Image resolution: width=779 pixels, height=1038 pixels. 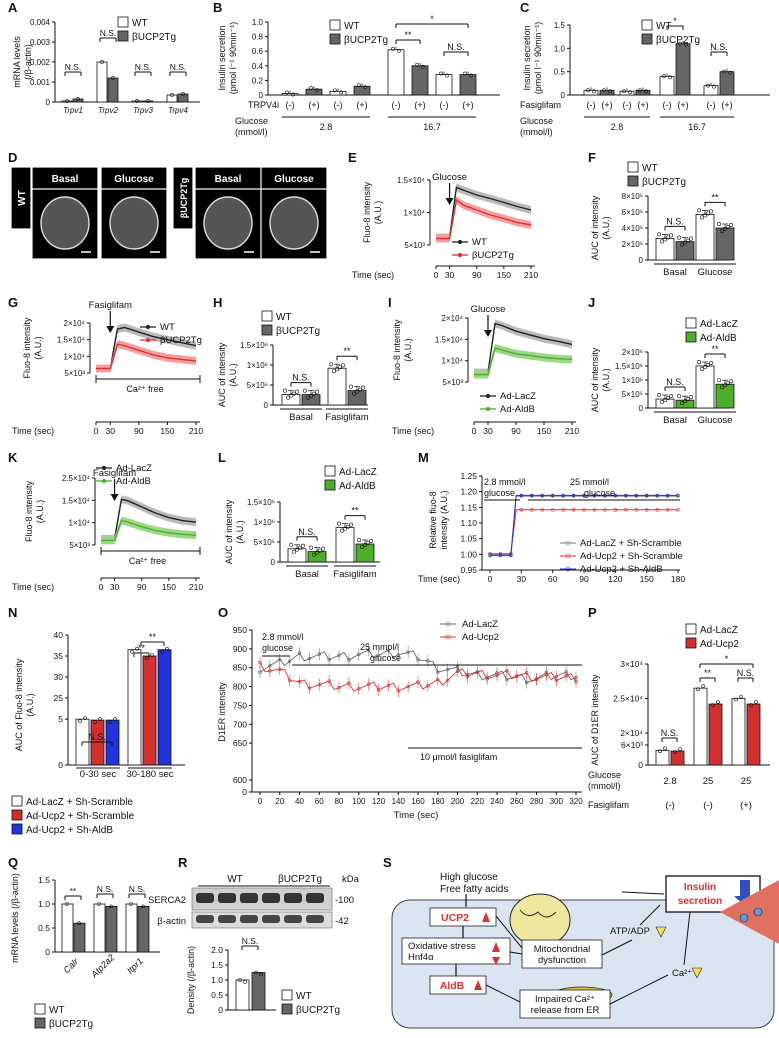 What do you see at coordinates (13, 862) in the screenshot?
I see `panel-label-q: Q` at bounding box center [13, 862].